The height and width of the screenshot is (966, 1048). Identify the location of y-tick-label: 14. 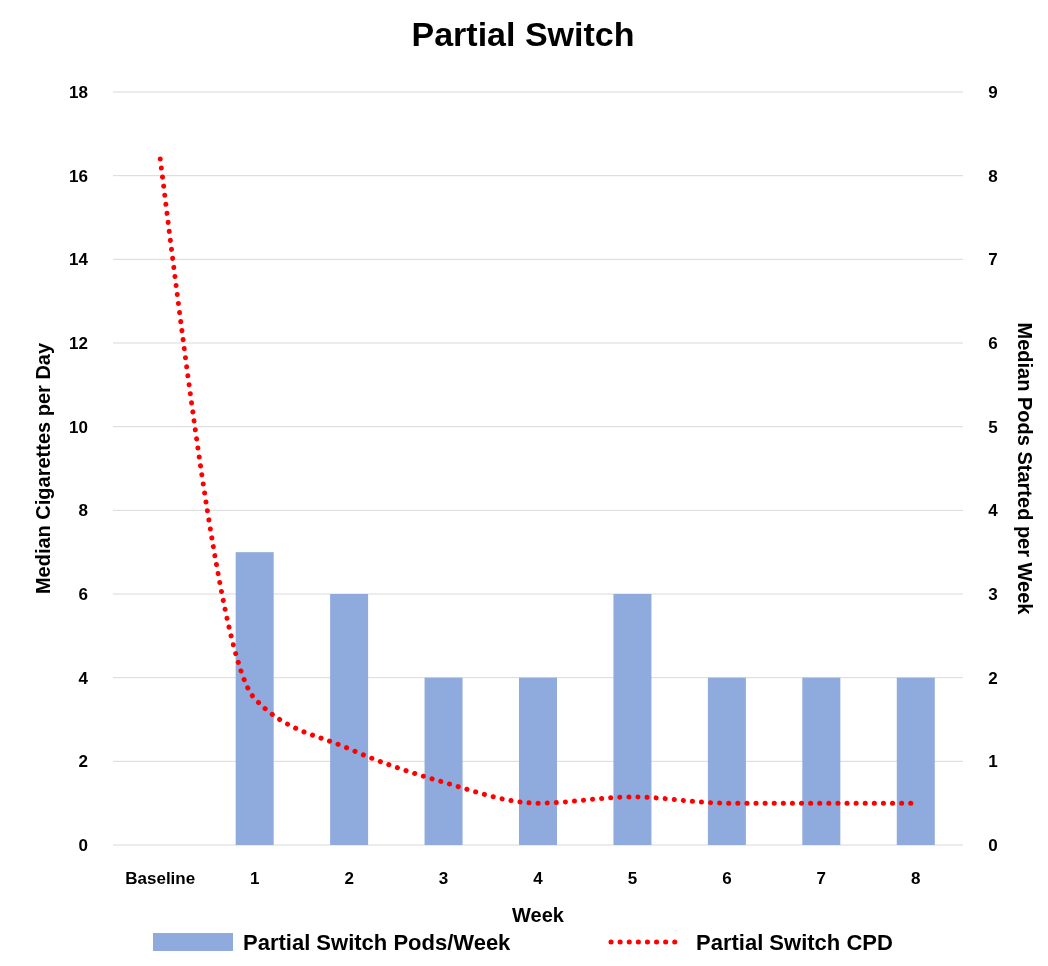
(79, 260).